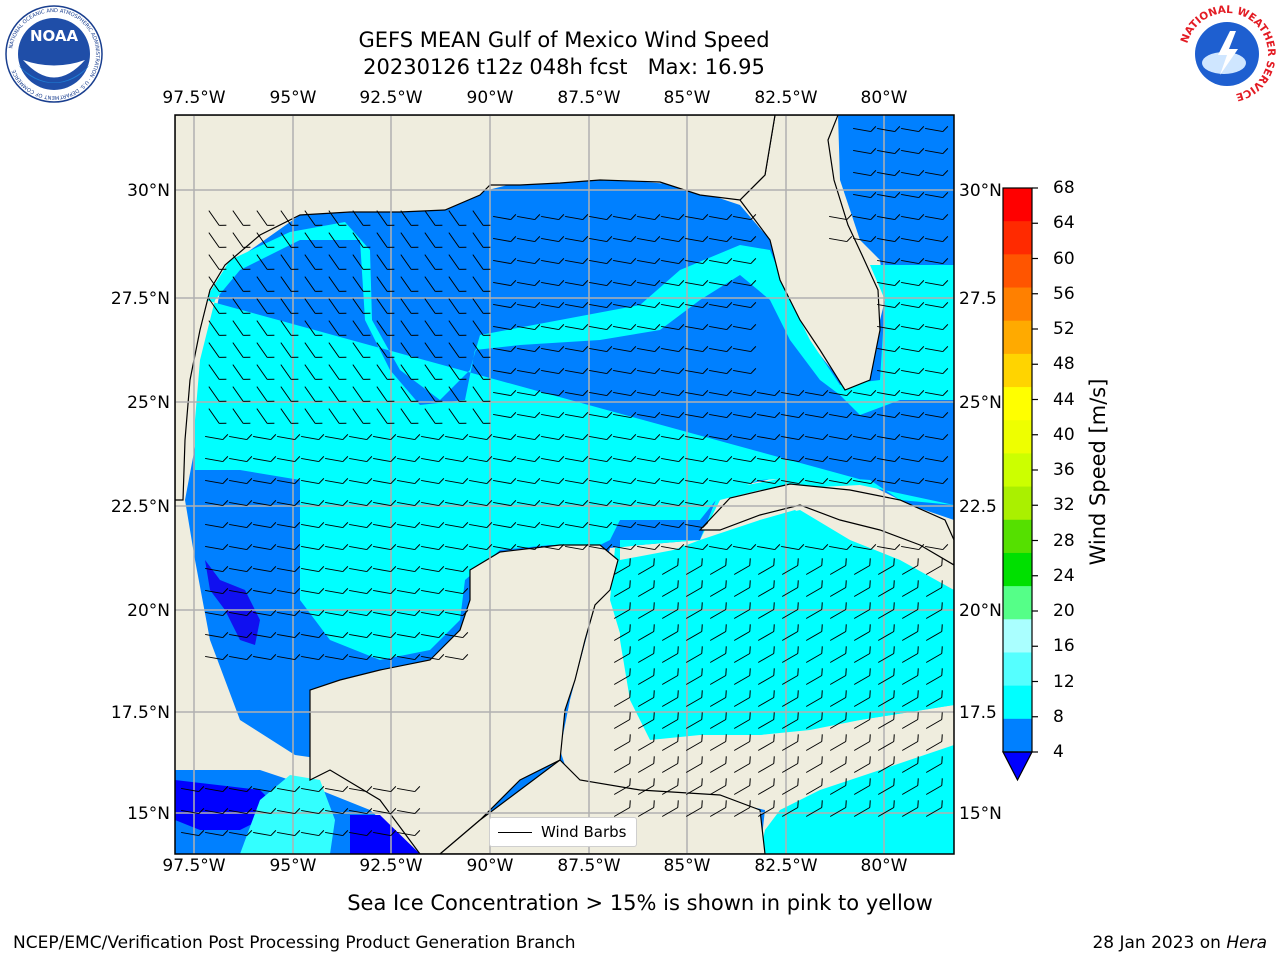  Describe the element at coordinates (1017, 437) in the screenshot. I see `colorbar-segment` at that location.